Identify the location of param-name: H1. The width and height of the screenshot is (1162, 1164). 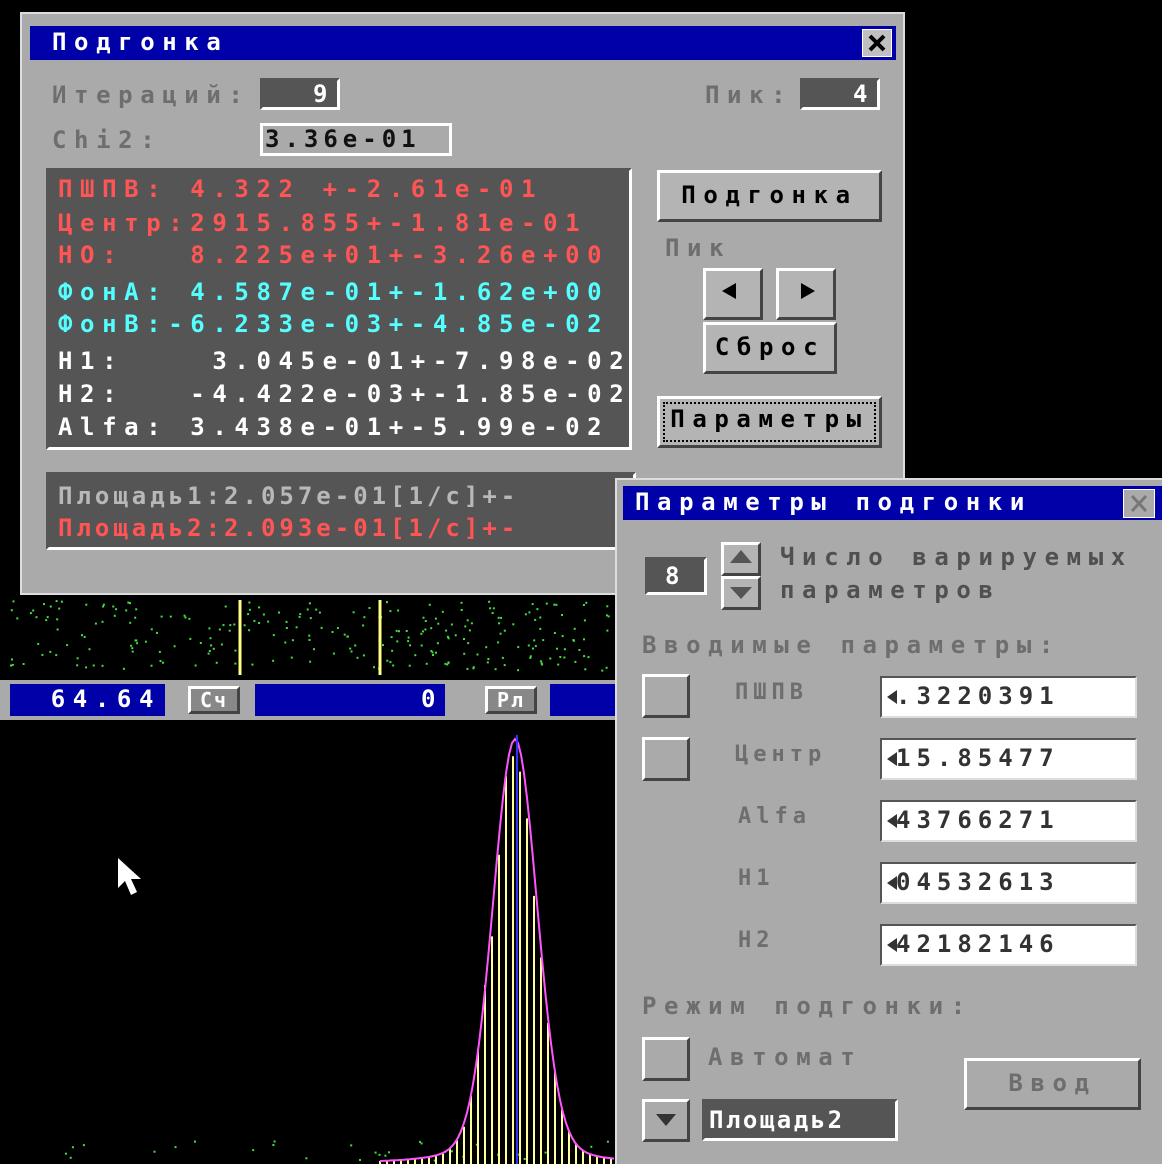
(756, 878).